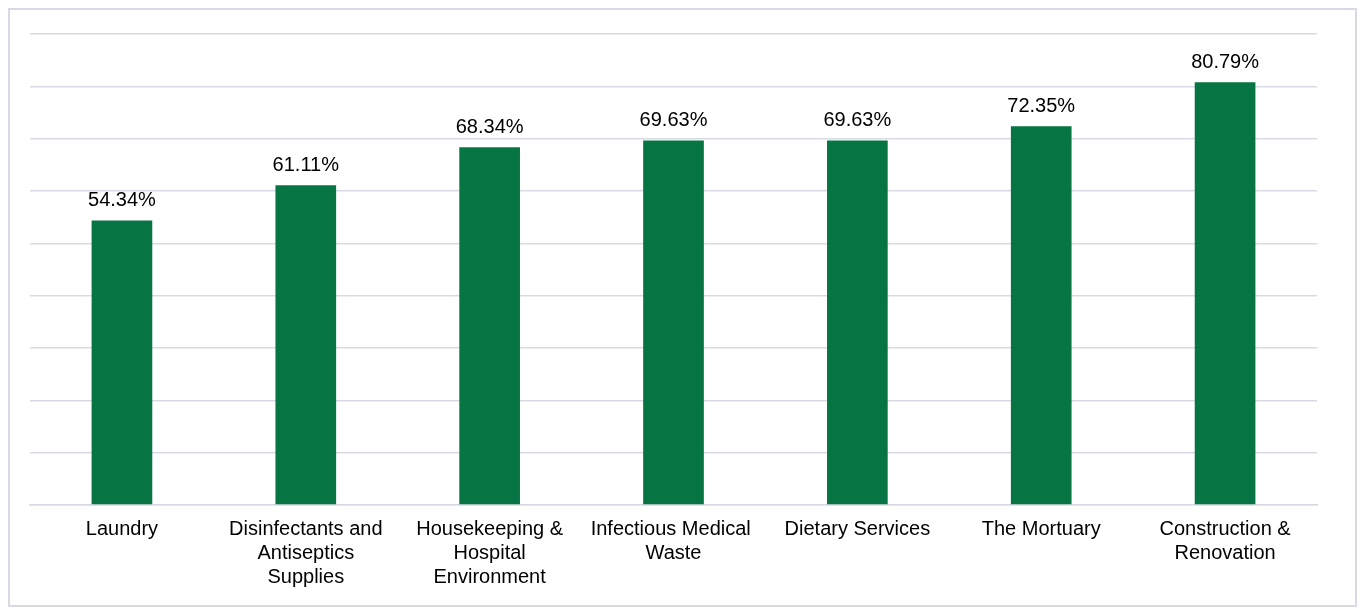  Describe the element at coordinates (1225, 60) in the screenshot. I see `data-label: 80.79%` at that location.